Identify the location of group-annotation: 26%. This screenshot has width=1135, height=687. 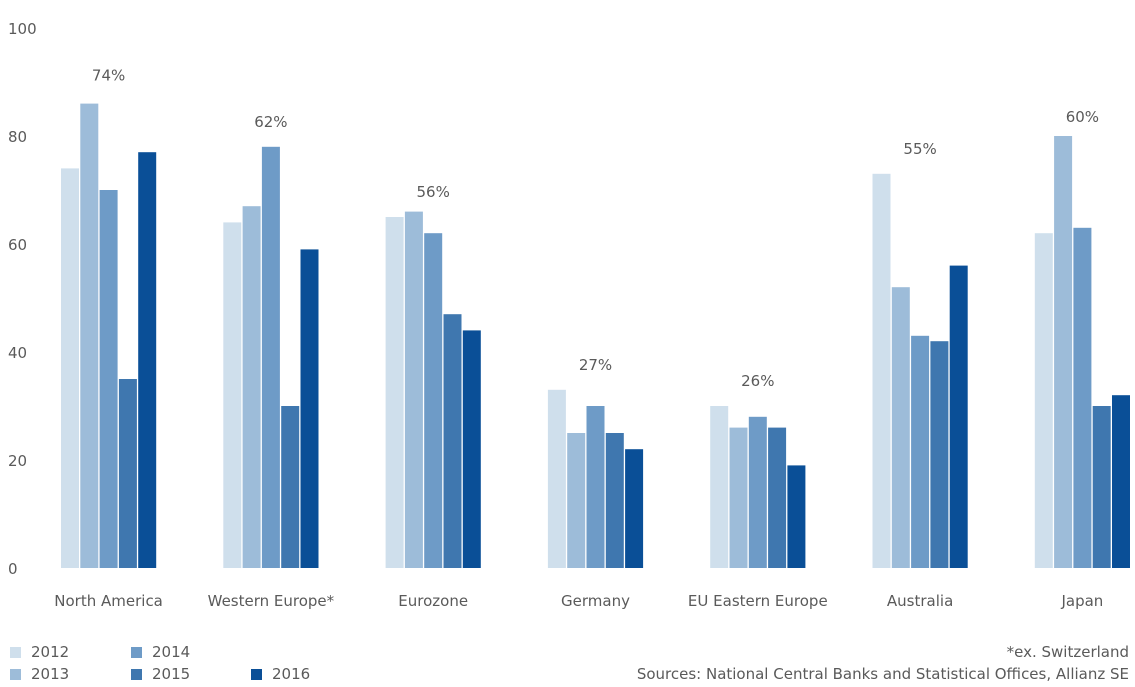
(757, 381).